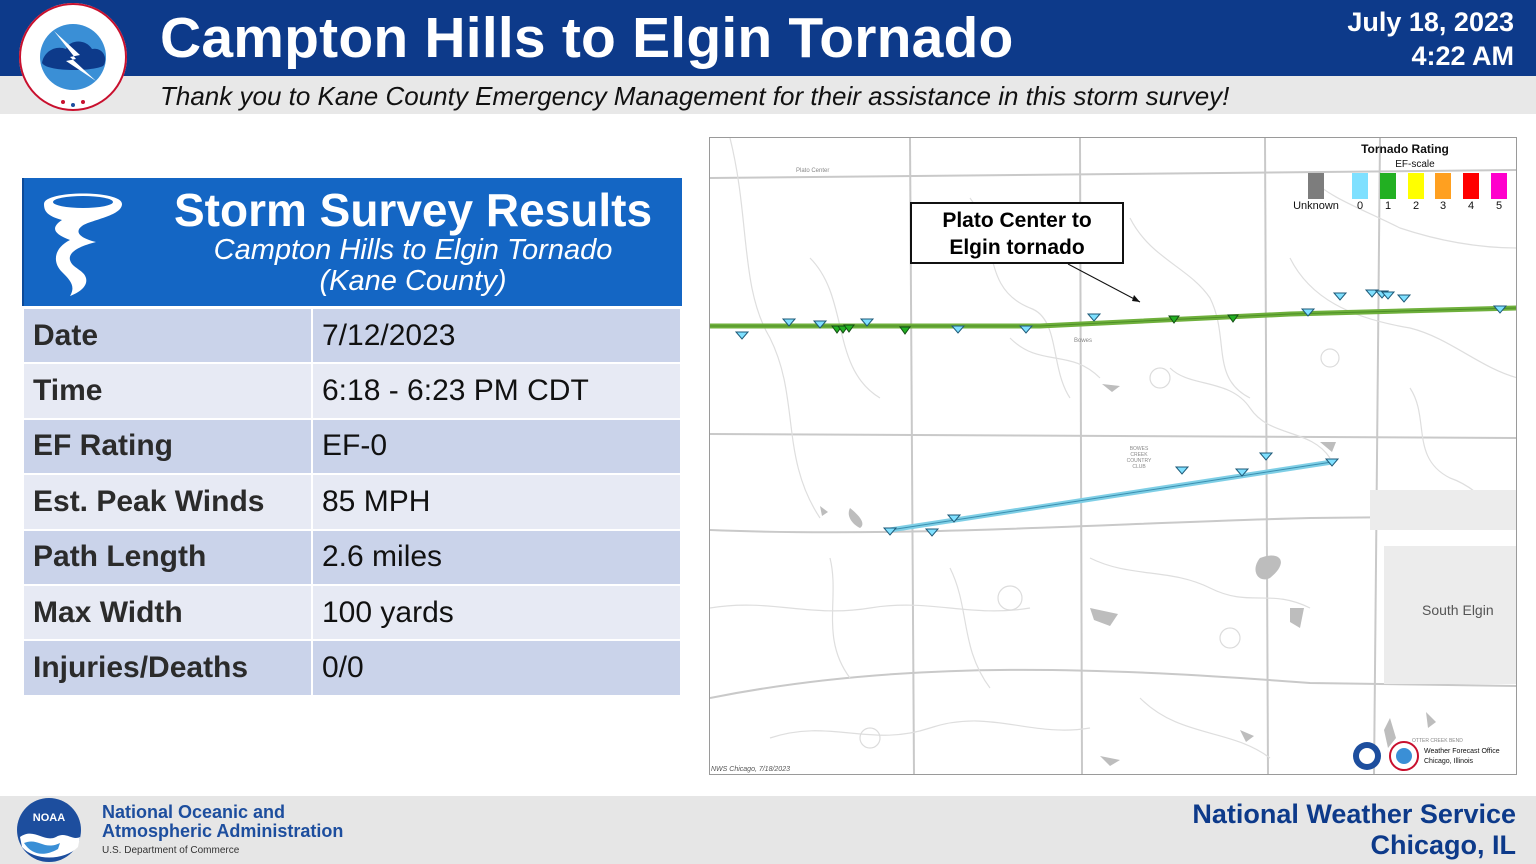  Describe the element at coordinates (1407, 186) in the screenshot. I see `legend-swatches` at that location.